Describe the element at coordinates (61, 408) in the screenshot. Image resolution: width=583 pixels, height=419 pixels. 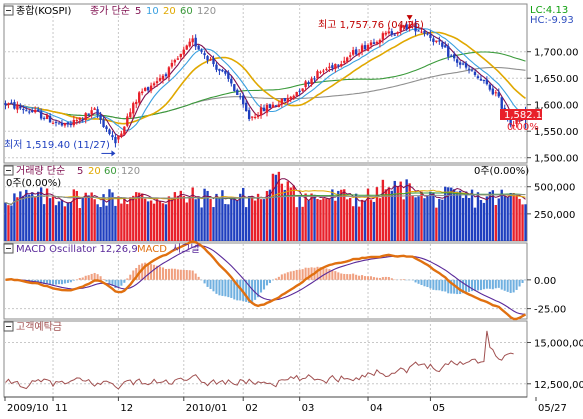
I see `x-tick-label: 11` at that location.